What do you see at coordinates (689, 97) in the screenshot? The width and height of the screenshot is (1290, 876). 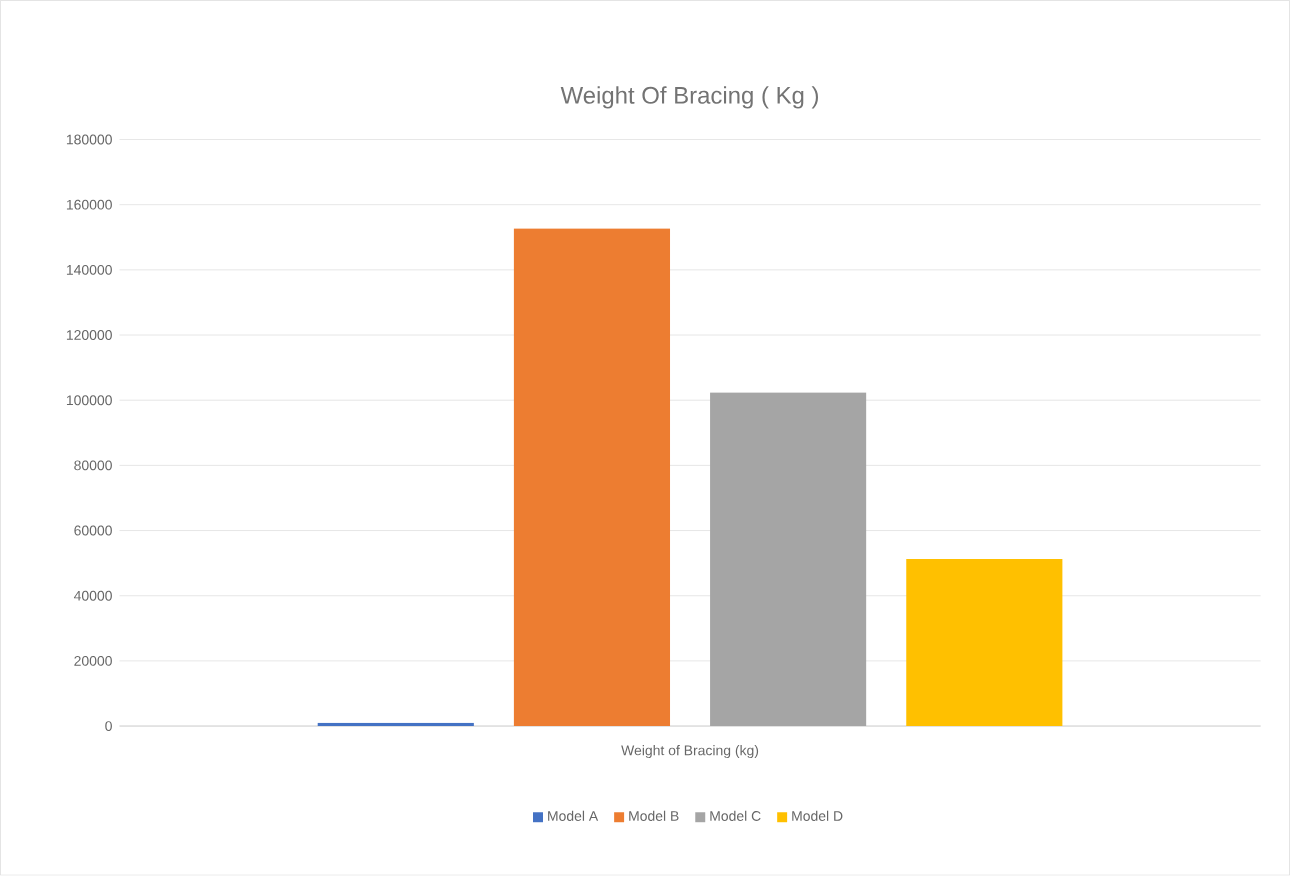 I see `chart-title: Weight Of Bracing ( Kg )` at bounding box center [689, 97].